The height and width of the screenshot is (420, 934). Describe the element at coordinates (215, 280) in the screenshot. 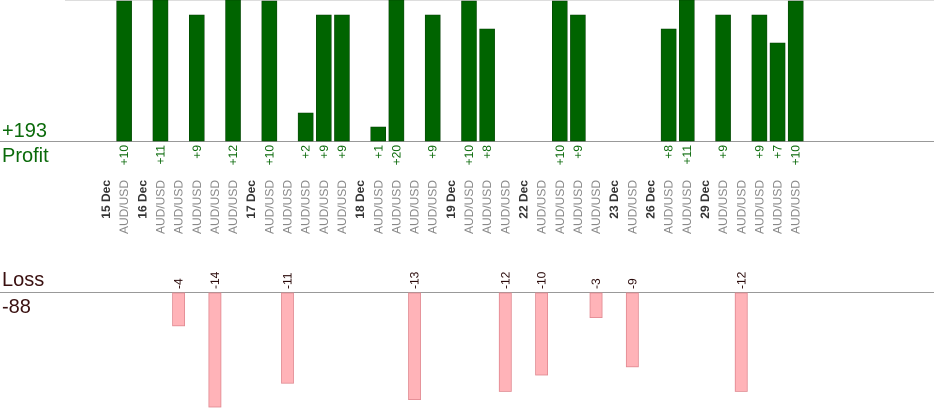

I see `loss-value-label: -14` at that location.